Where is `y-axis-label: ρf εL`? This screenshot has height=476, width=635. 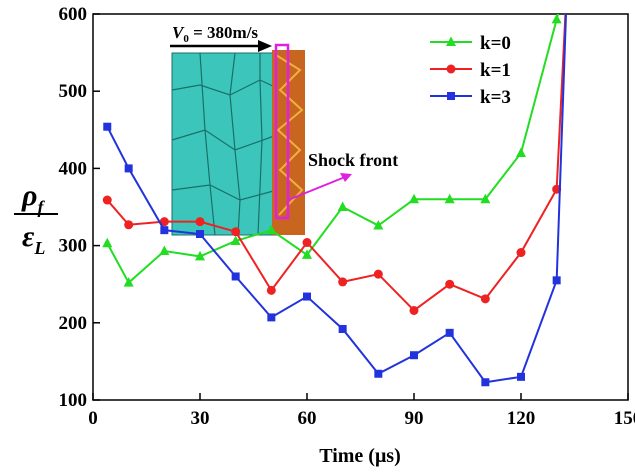
y-axis-label: ρf εL is located at coordinates (36, 218).